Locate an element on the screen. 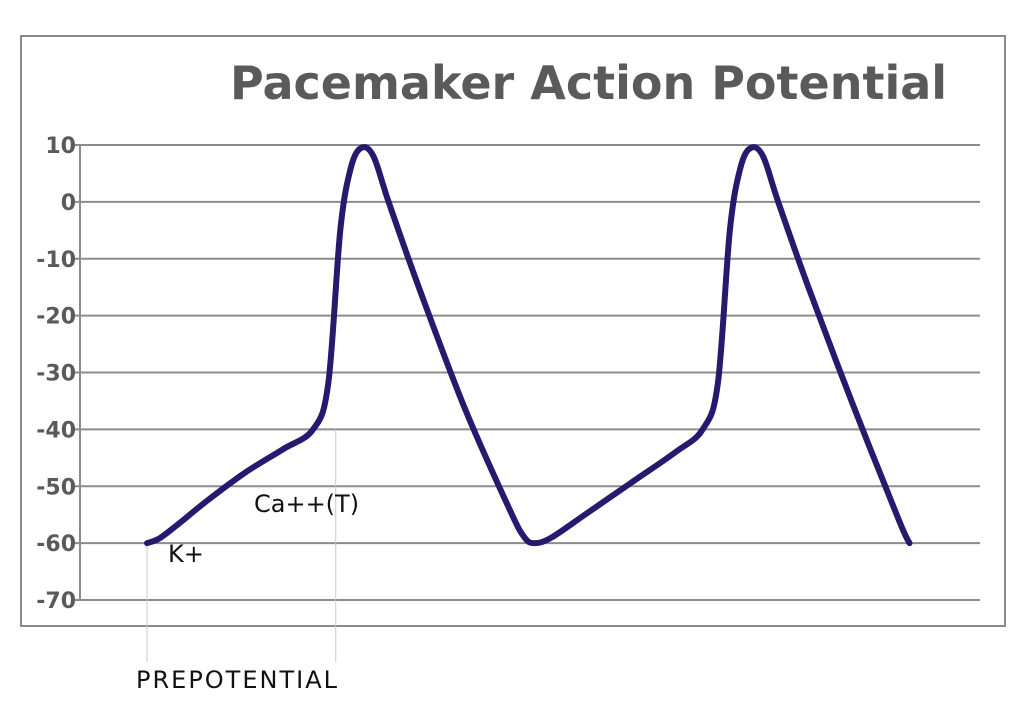  y-tick-label: -30 is located at coordinates (56, 374).